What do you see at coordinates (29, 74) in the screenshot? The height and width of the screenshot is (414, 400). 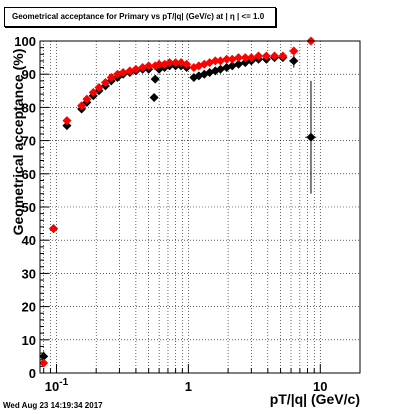 I see `y-tick-label: 90` at bounding box center [29, 74].